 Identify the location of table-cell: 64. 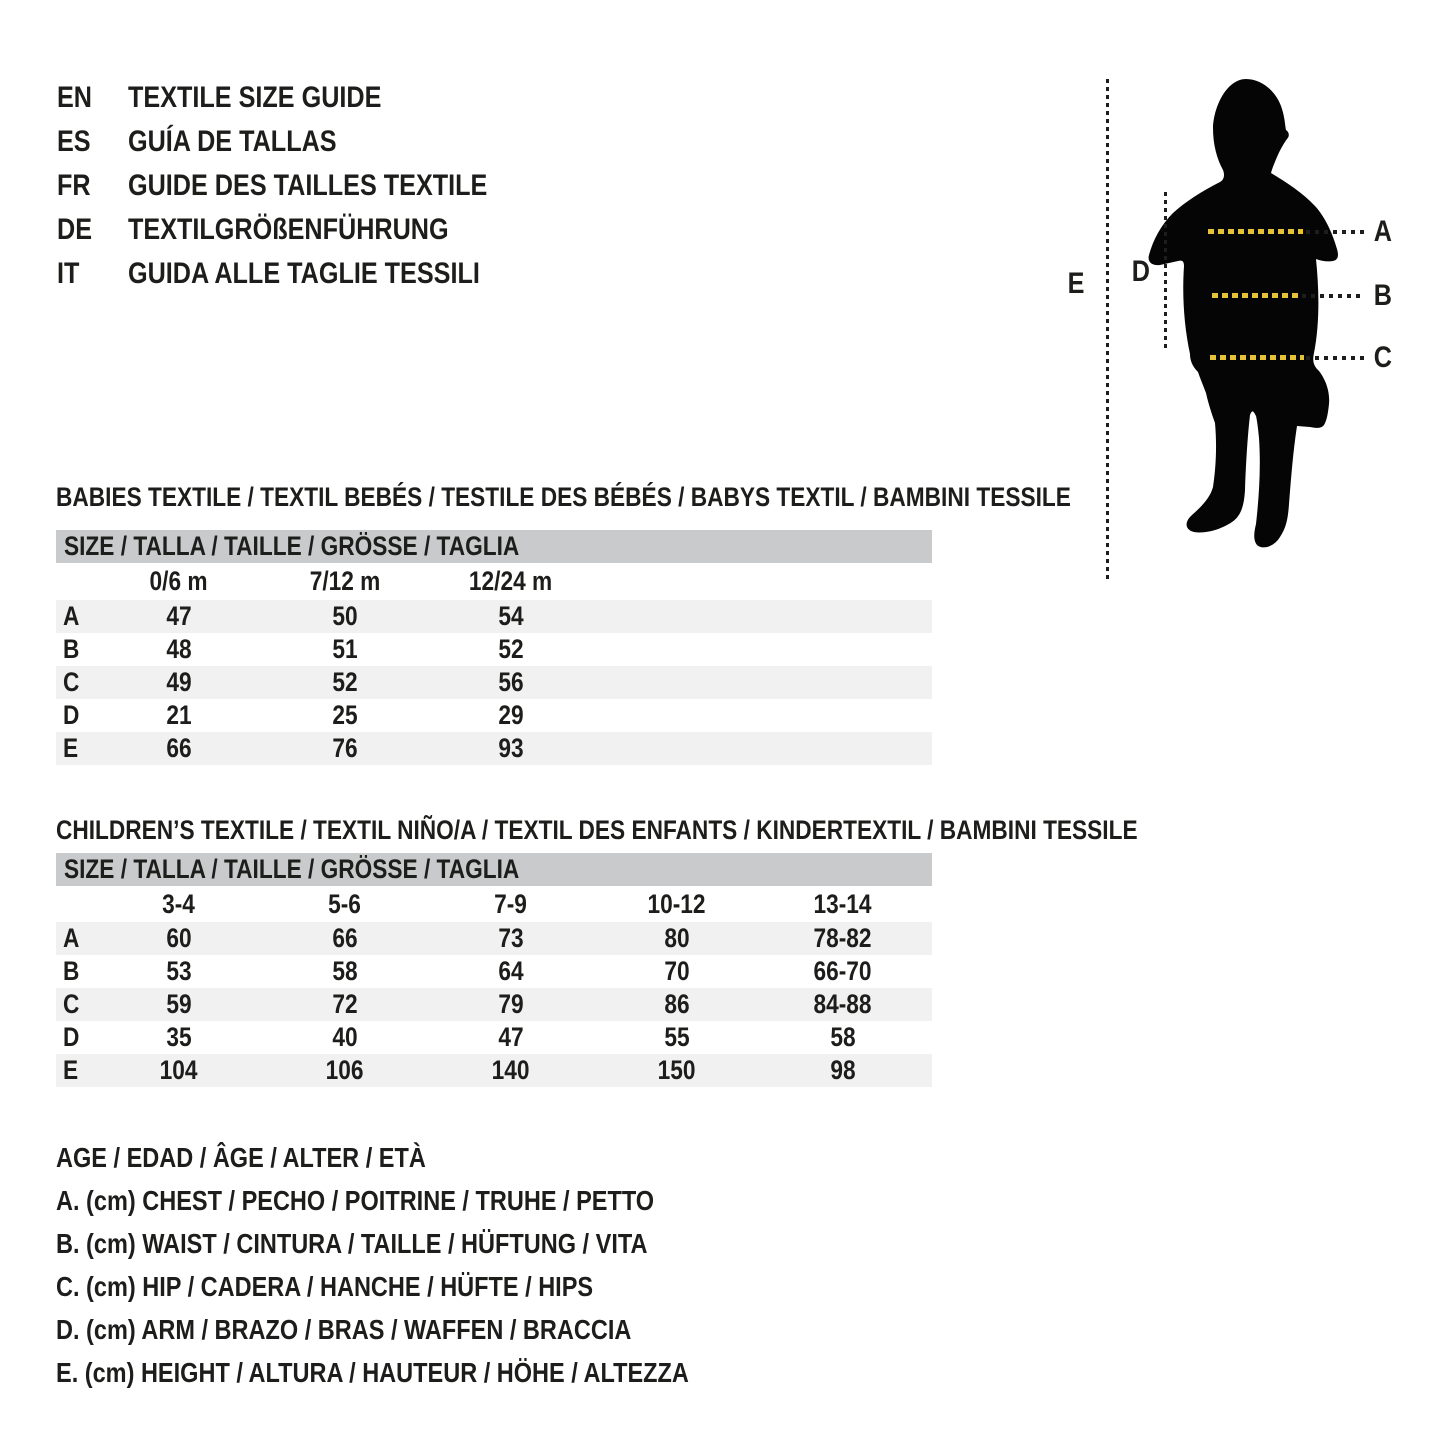
(511, 971).